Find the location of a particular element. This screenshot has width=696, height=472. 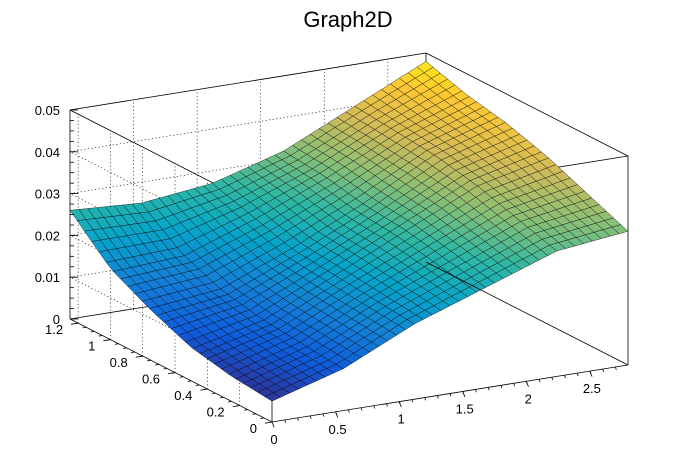

x-tick-label: 1.5 is located at coordinates (465, 408).